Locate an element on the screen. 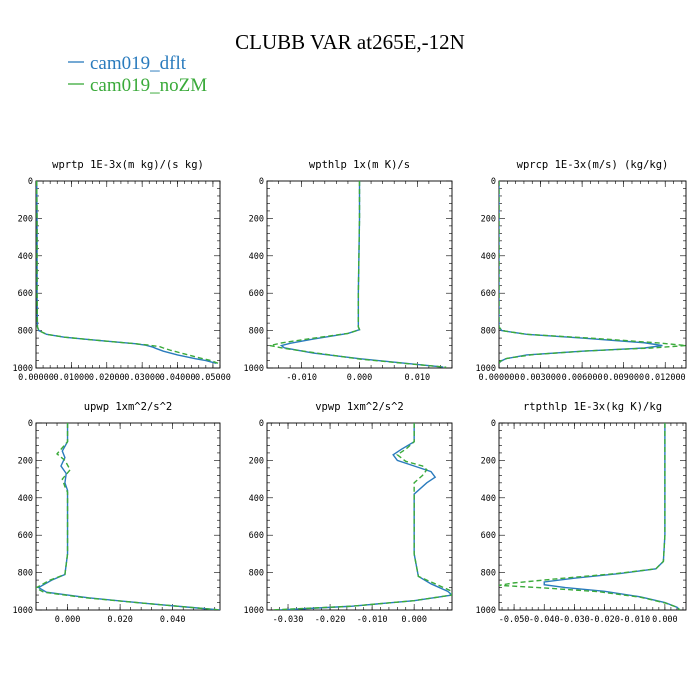  x-tick-label: -0.050 is located at coordinates (514, 620).